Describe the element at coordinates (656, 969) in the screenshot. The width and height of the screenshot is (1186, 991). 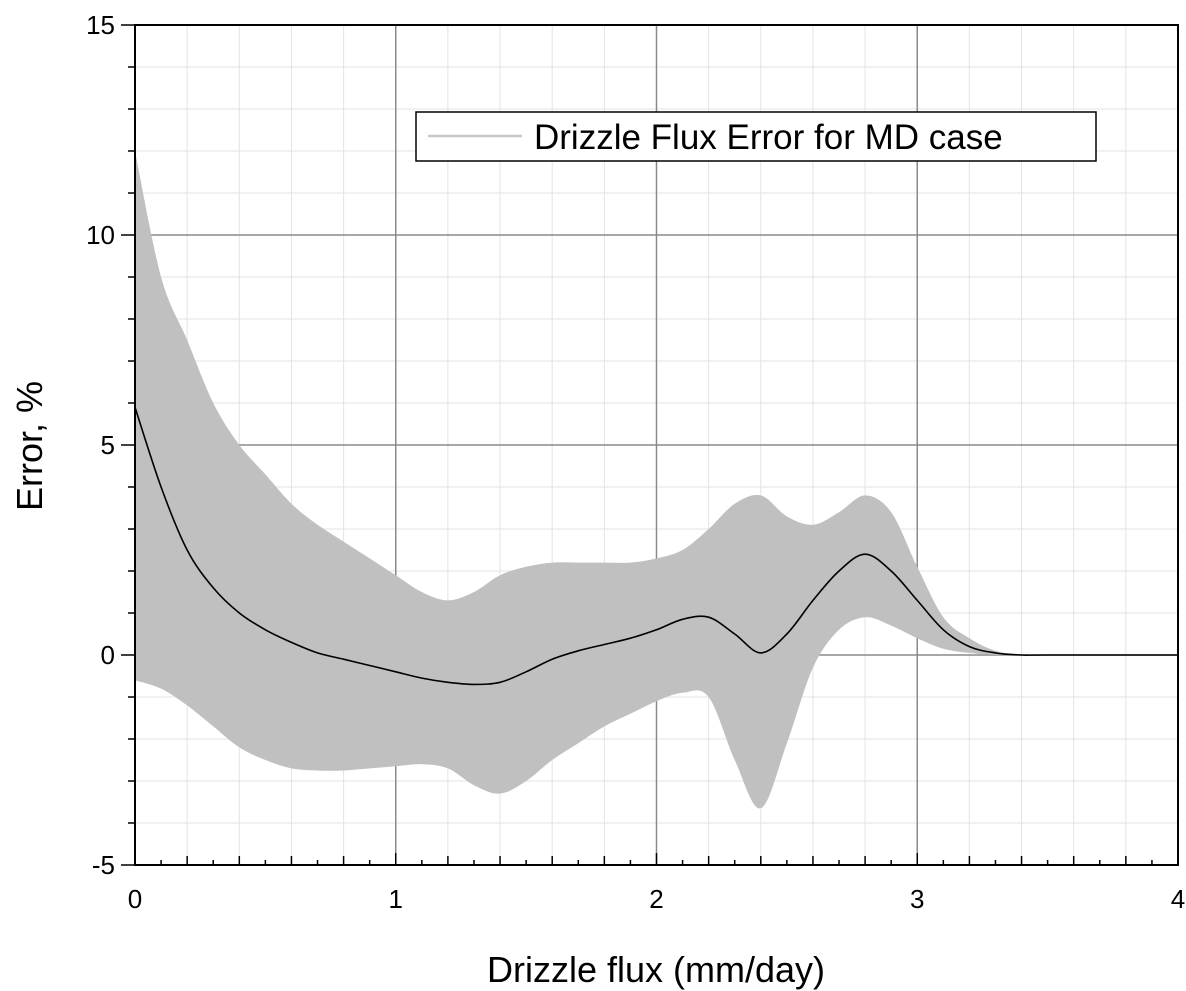
I see `x-axis-title: Drizzle flux (mm/day)` at that location.